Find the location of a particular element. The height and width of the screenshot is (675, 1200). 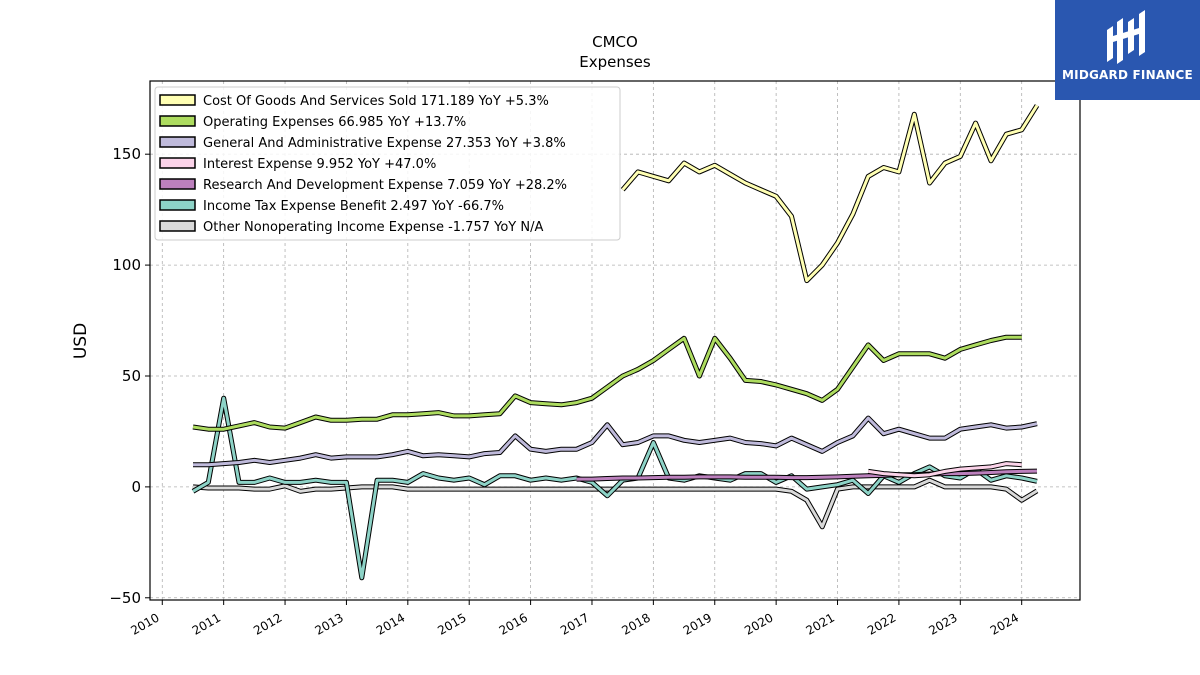

y-axis-label: USD is located at coordinates (81, 341).